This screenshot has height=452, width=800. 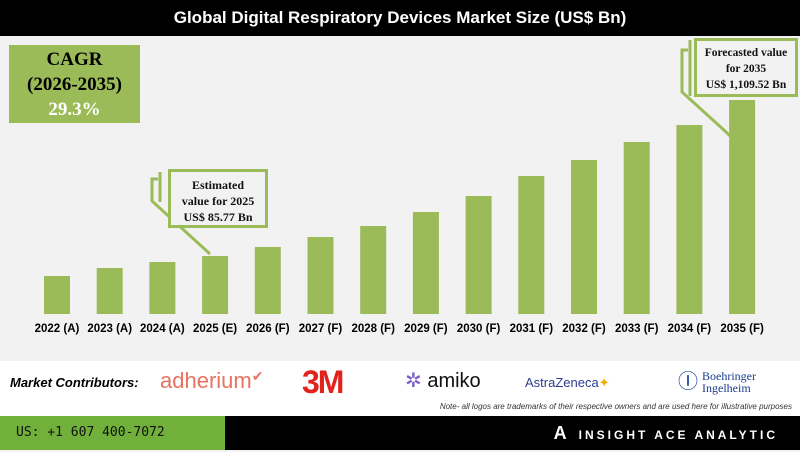 What do you see at coordinates (636, 228) in the screenshot?
I see `bar-2033 (F)` at bounding box center [636, 228].